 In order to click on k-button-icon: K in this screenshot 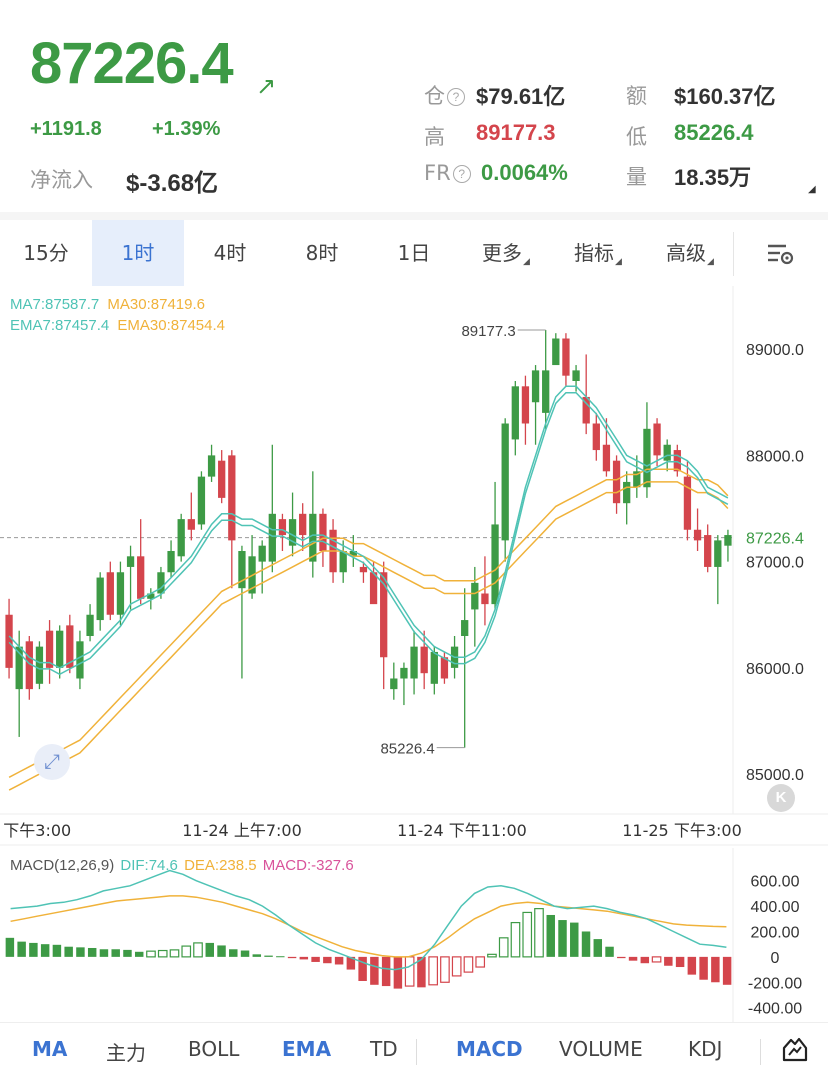, I will do `click(781, 798)`.